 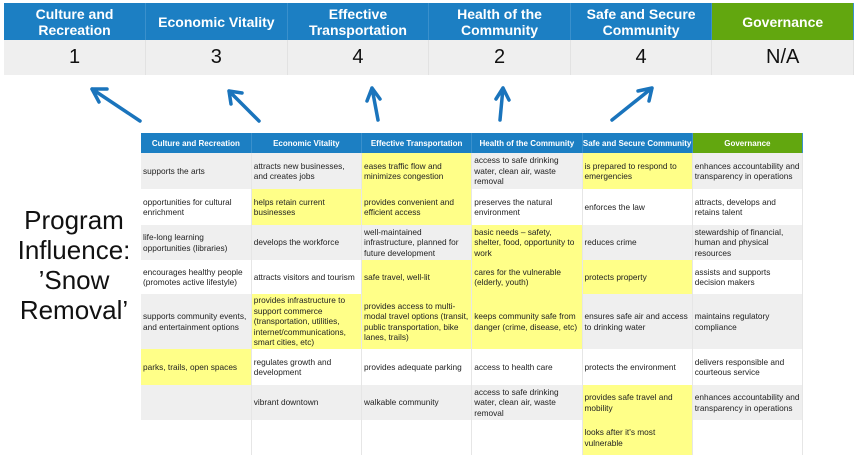 I want to click on summary-header-transportation: Effective Transportation, so click(x=358, y=21).